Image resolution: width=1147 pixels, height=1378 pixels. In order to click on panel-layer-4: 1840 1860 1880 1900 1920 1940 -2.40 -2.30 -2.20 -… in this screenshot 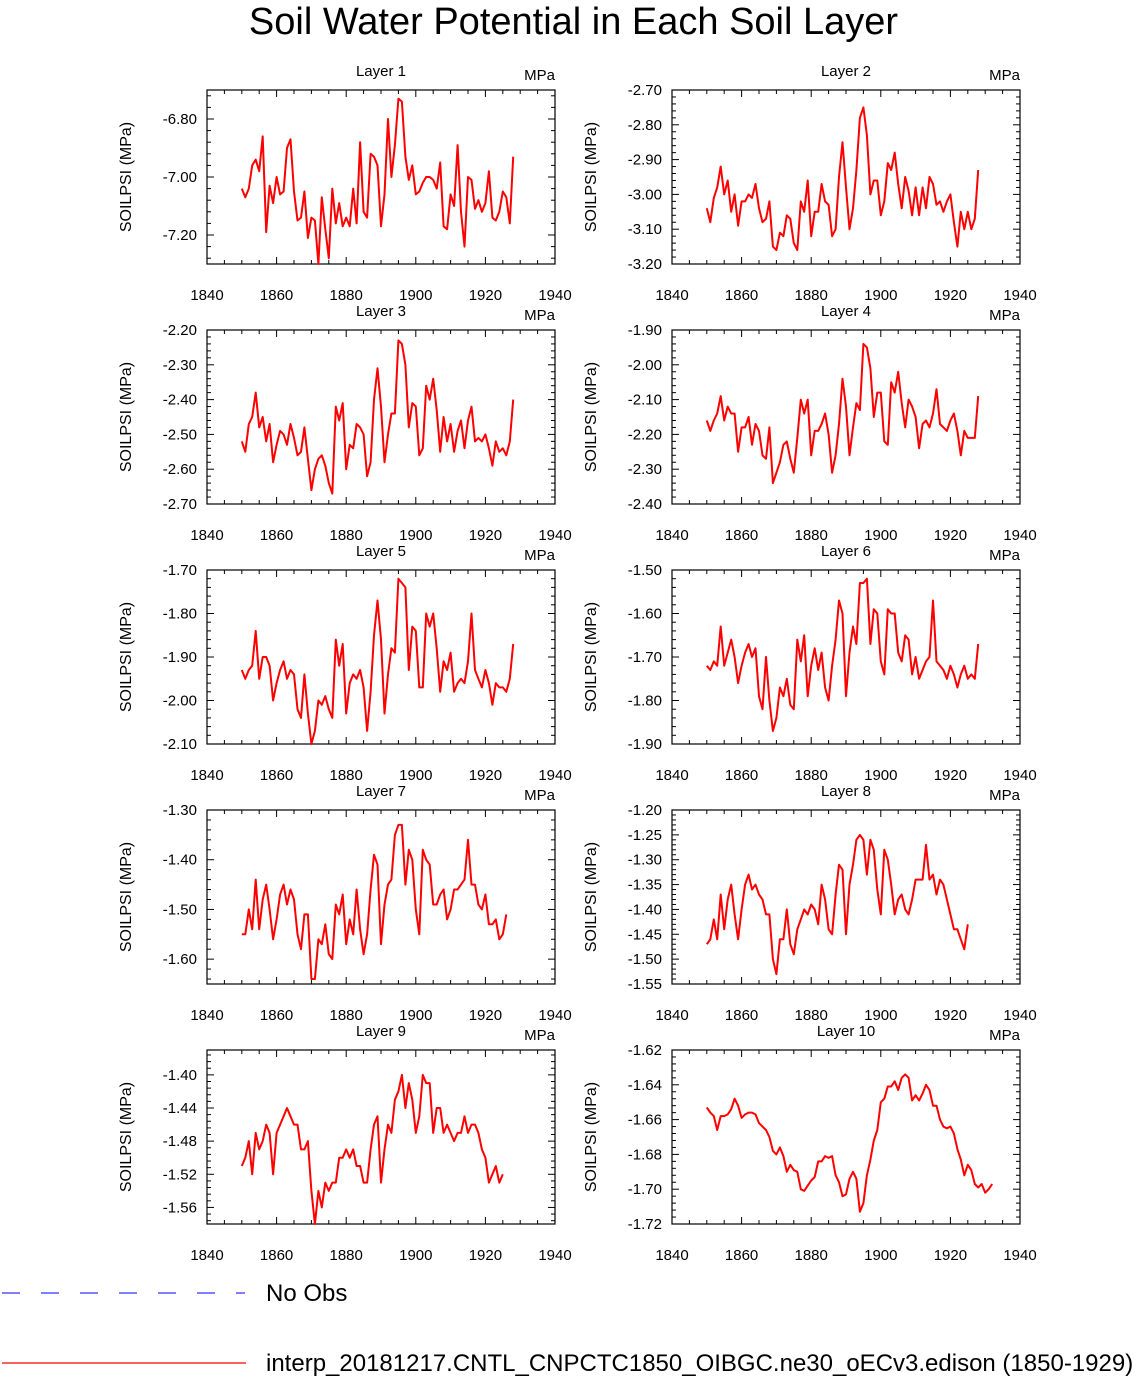, I will do `click(810, 423)`.